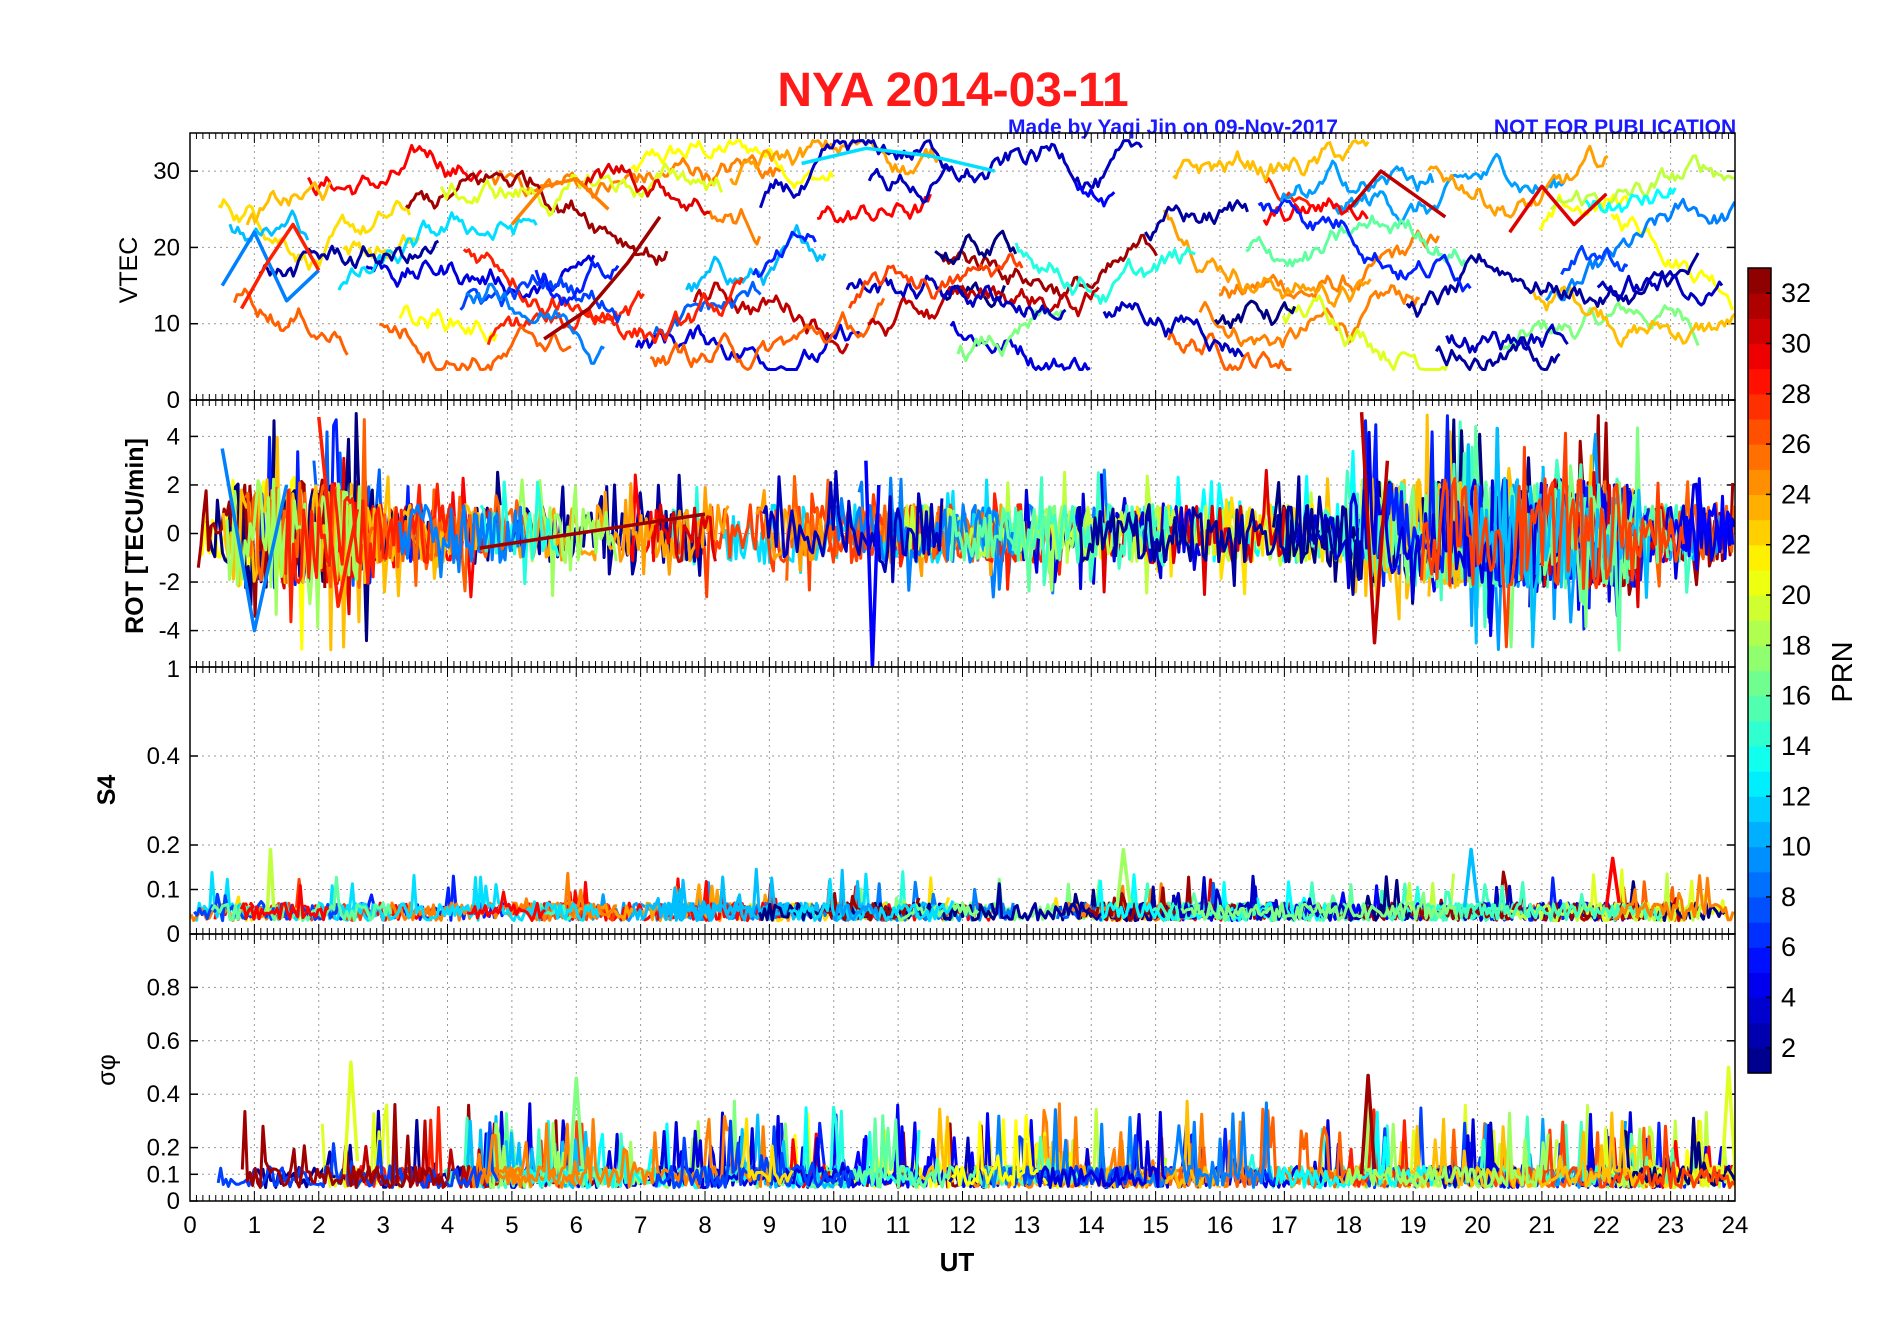 Image resolution: width=1904 pixels, height=1330 pixels. Describe the element at coordinates (952, 90) in the screenshot. I see `chart-title: NYA 2014-03-11` at that location.